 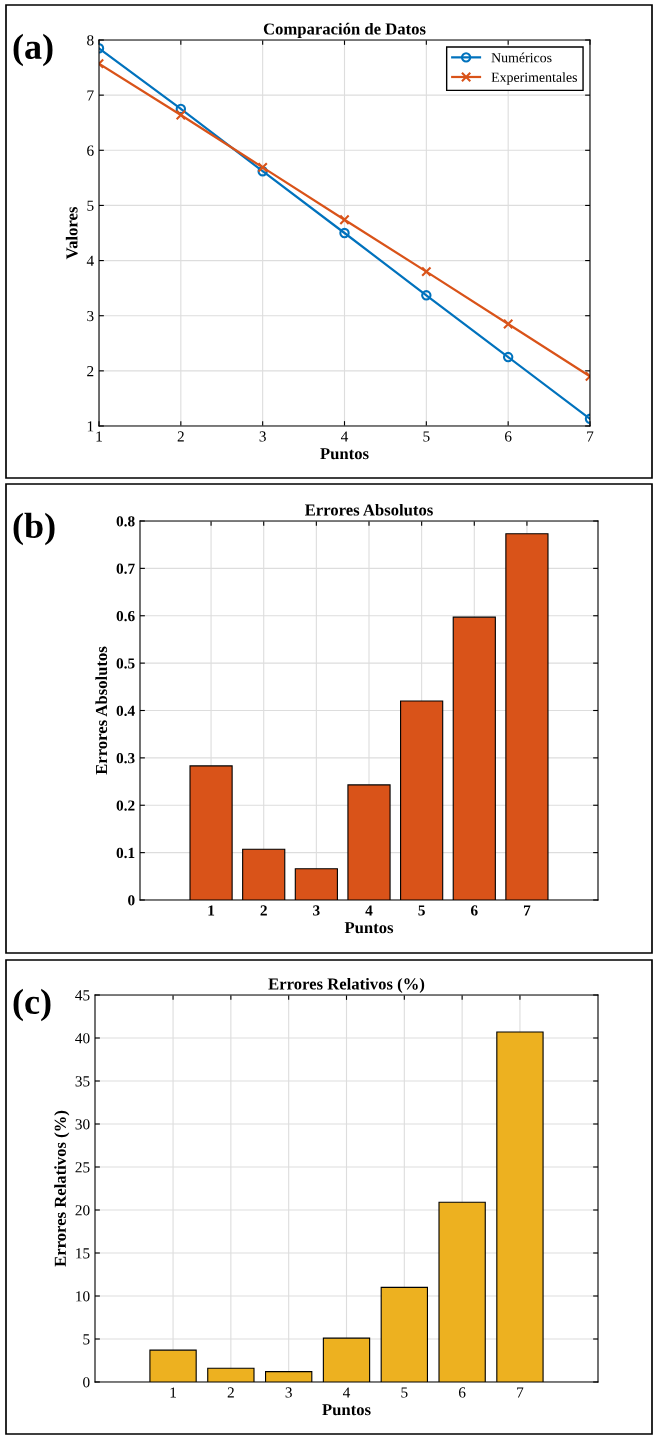 I want to click on y-tick-label: 10, so click(x=83, y=1296).